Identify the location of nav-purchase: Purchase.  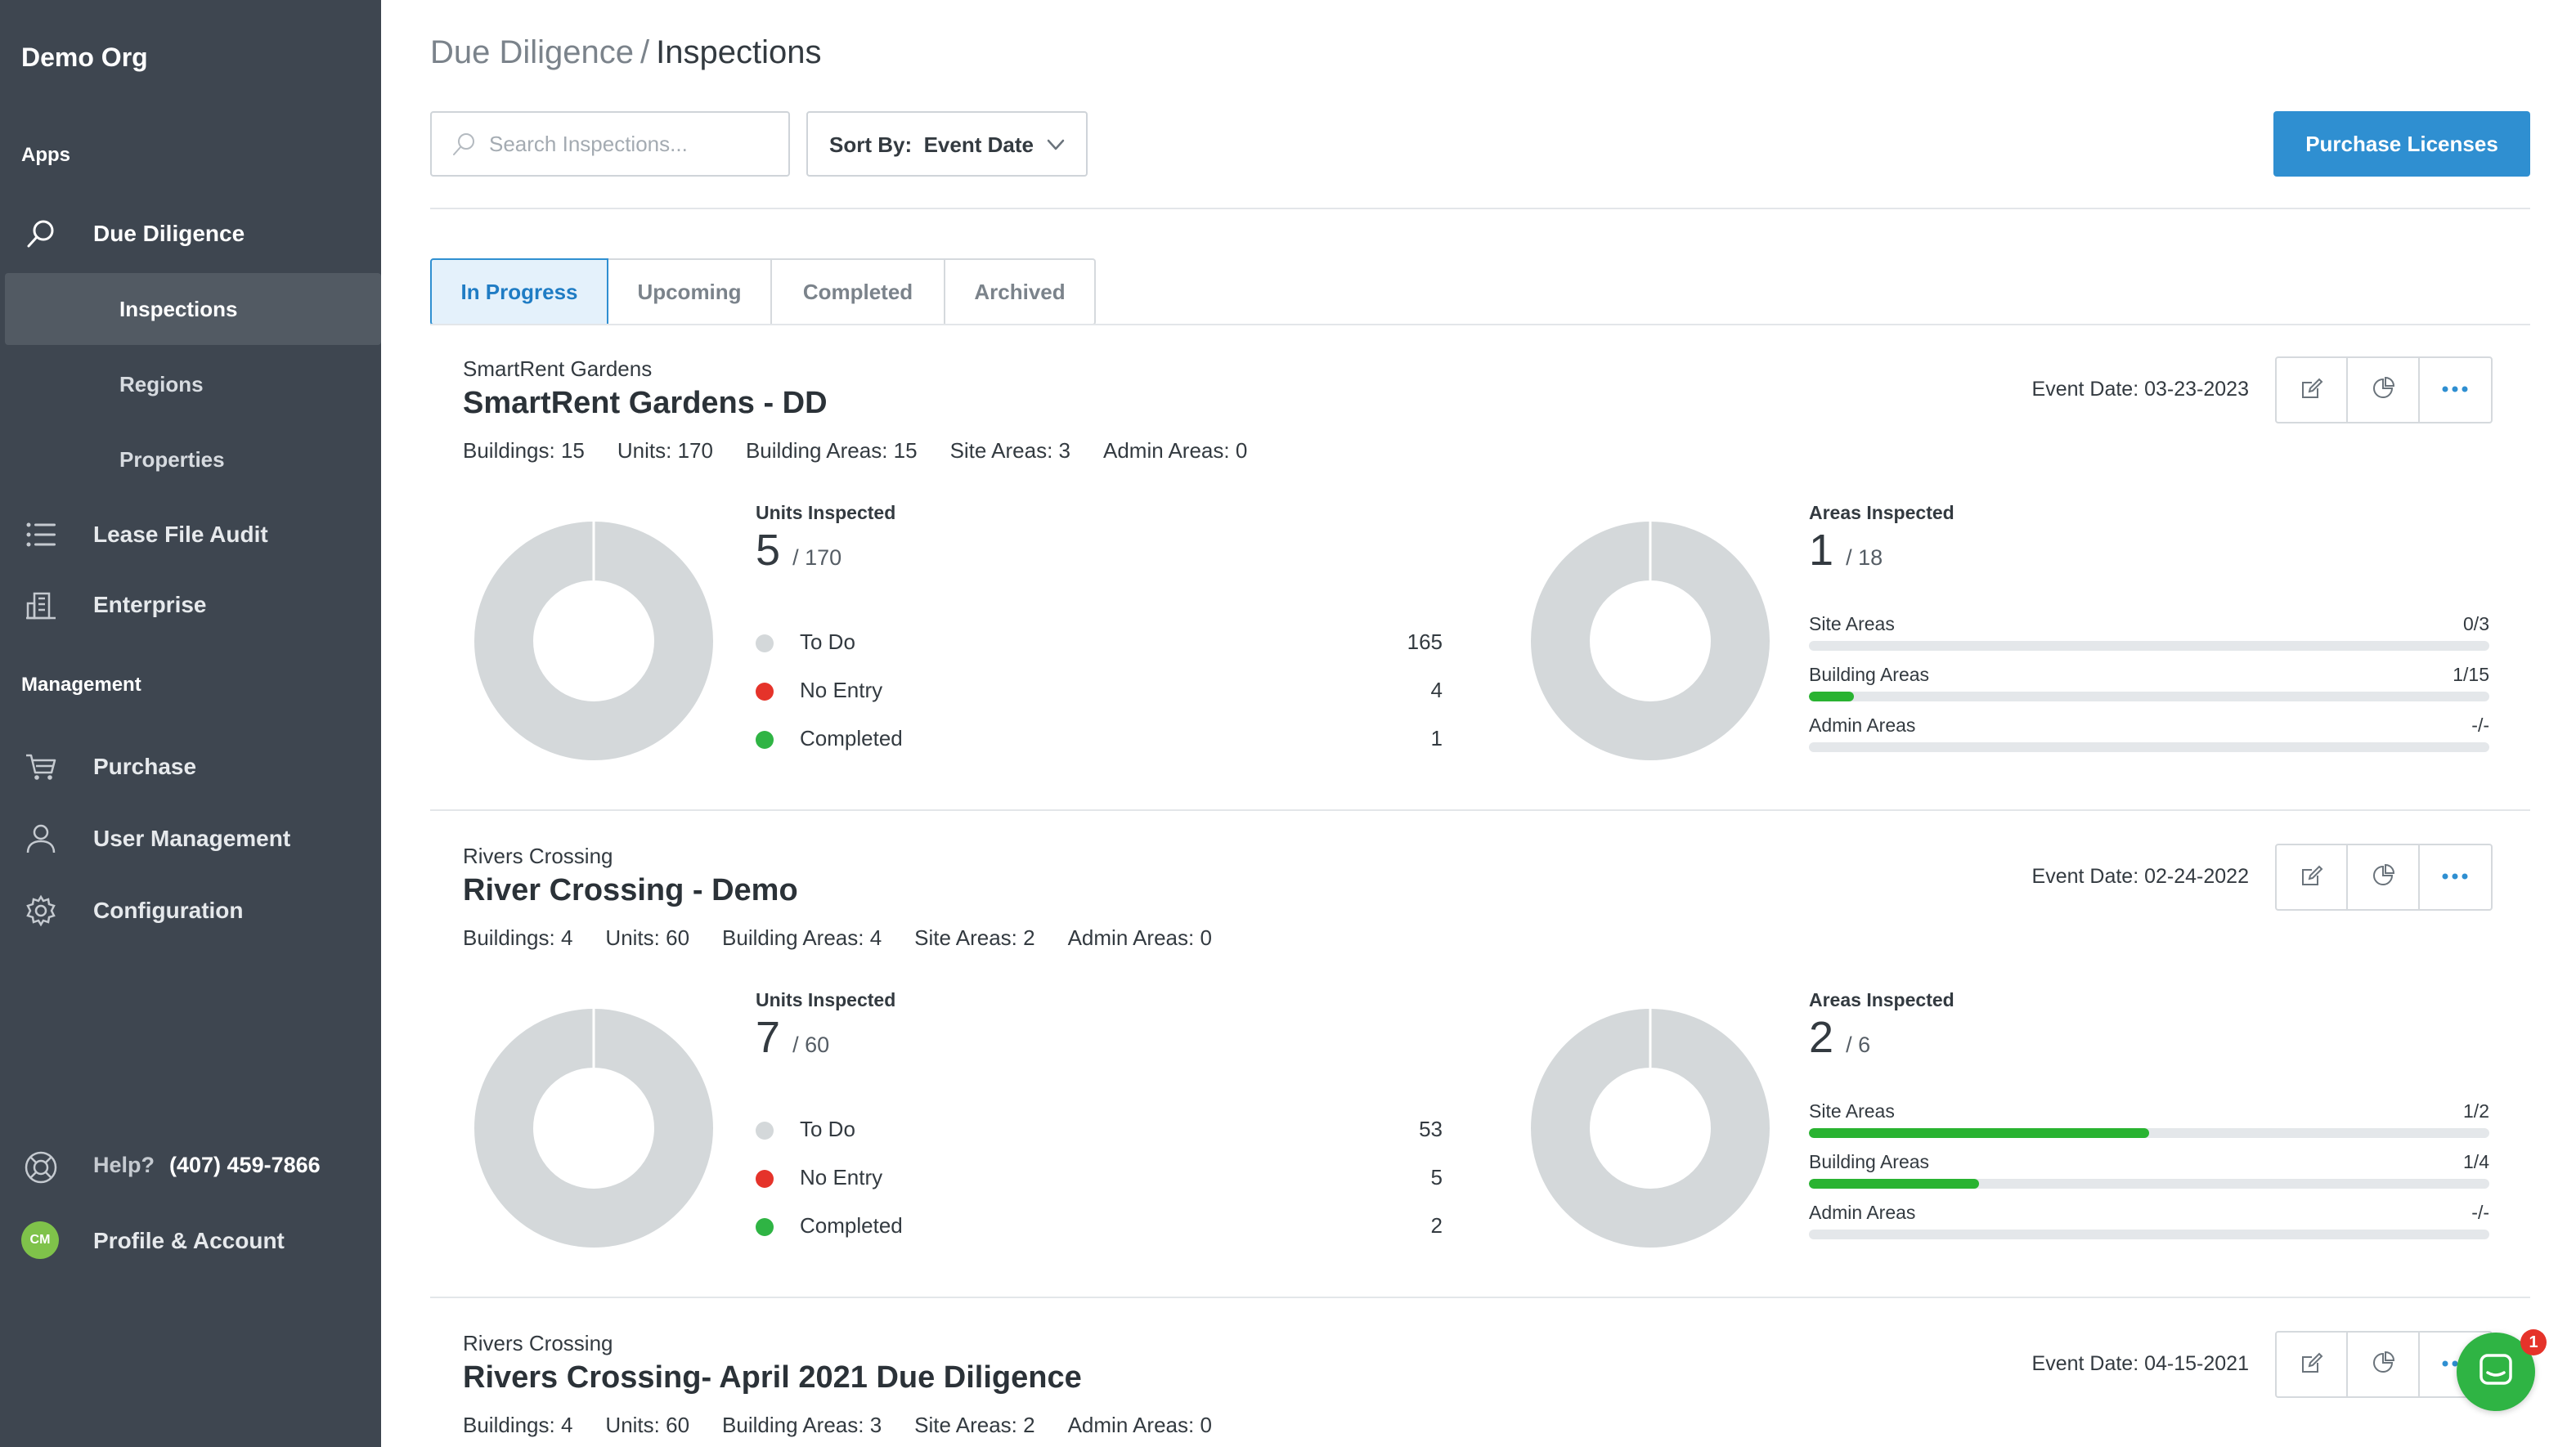
(190, 767).